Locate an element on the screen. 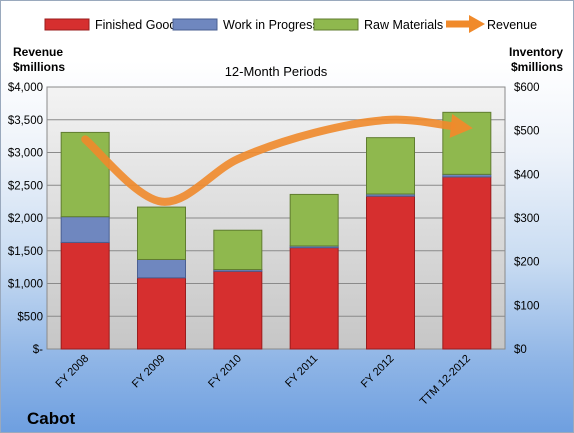  bar-finished-goods-fy-2008 is located at coordinates (85, 295).